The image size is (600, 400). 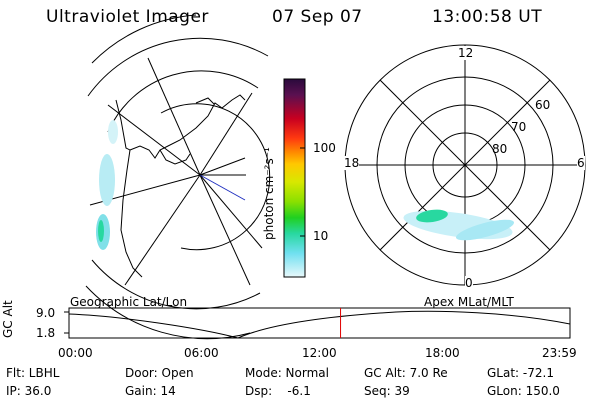 I want to click on colorbar-tick-100: 100, so click(x=324, y=148).